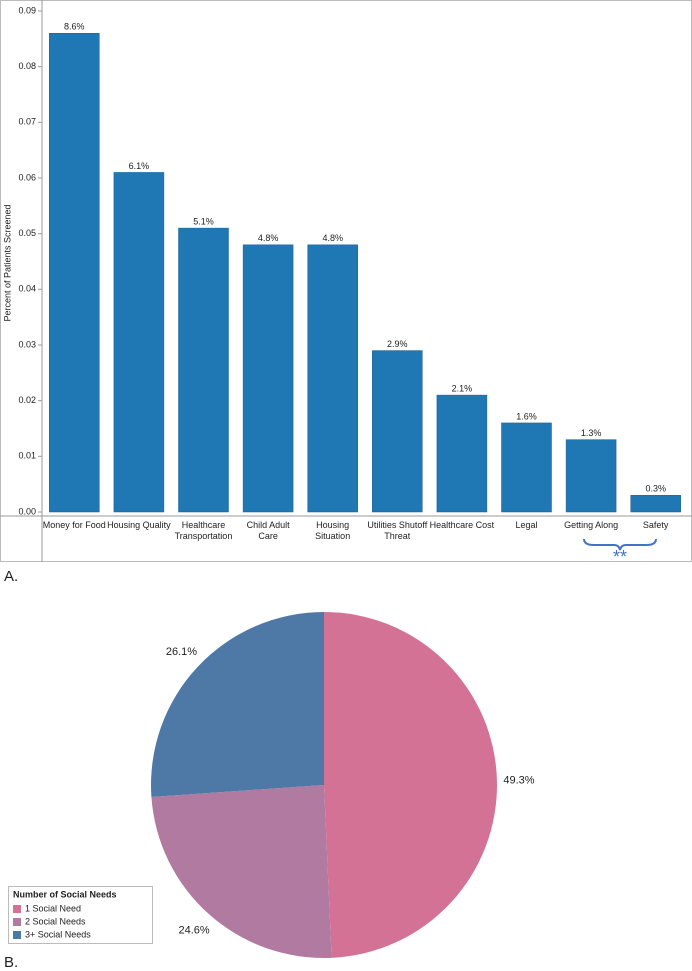  What do you see at coordinates (397, 530) in the screenshot?
I see `x-tick-label: Utilities Shutoff Threat` at bounding box center [397, 530].